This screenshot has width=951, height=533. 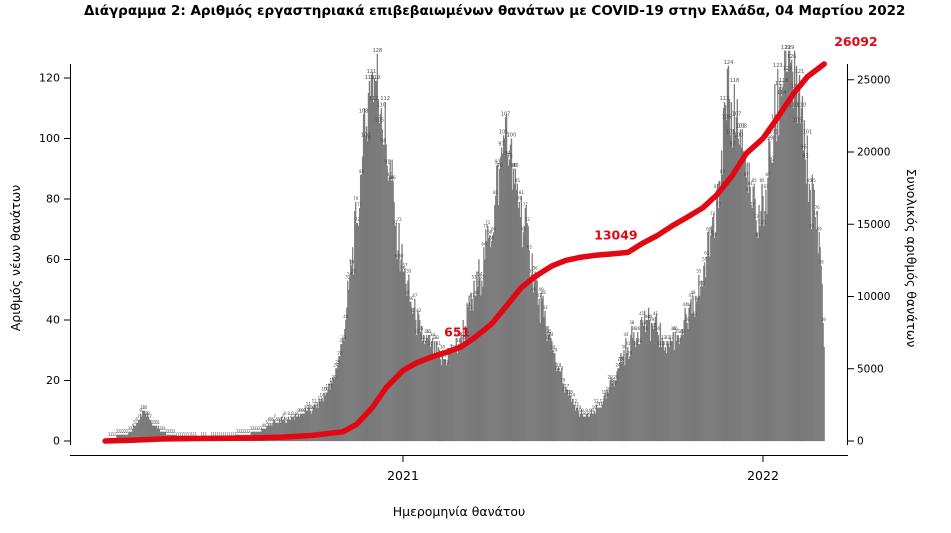 I want to click on bar-label: 61, so click(x=707, y=253).